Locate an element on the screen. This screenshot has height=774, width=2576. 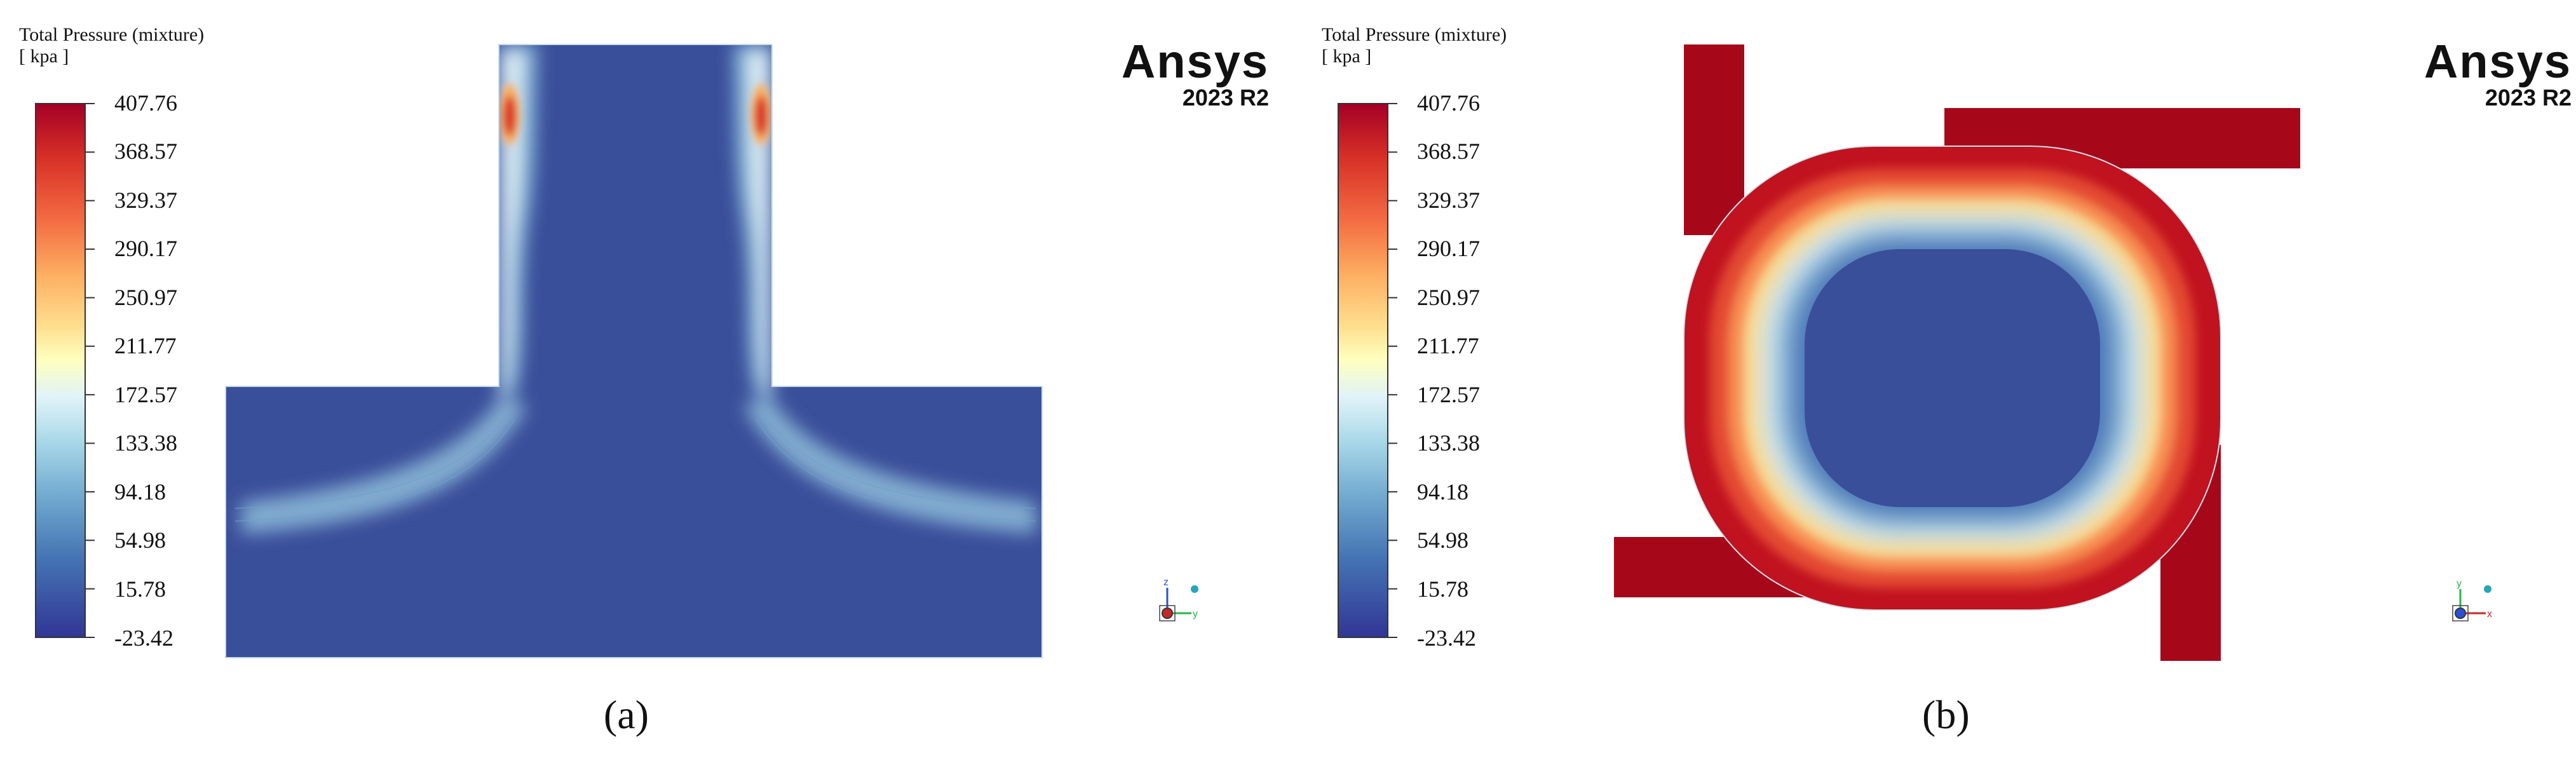
axis-label-z: z is located at coordinates (1166, 582).